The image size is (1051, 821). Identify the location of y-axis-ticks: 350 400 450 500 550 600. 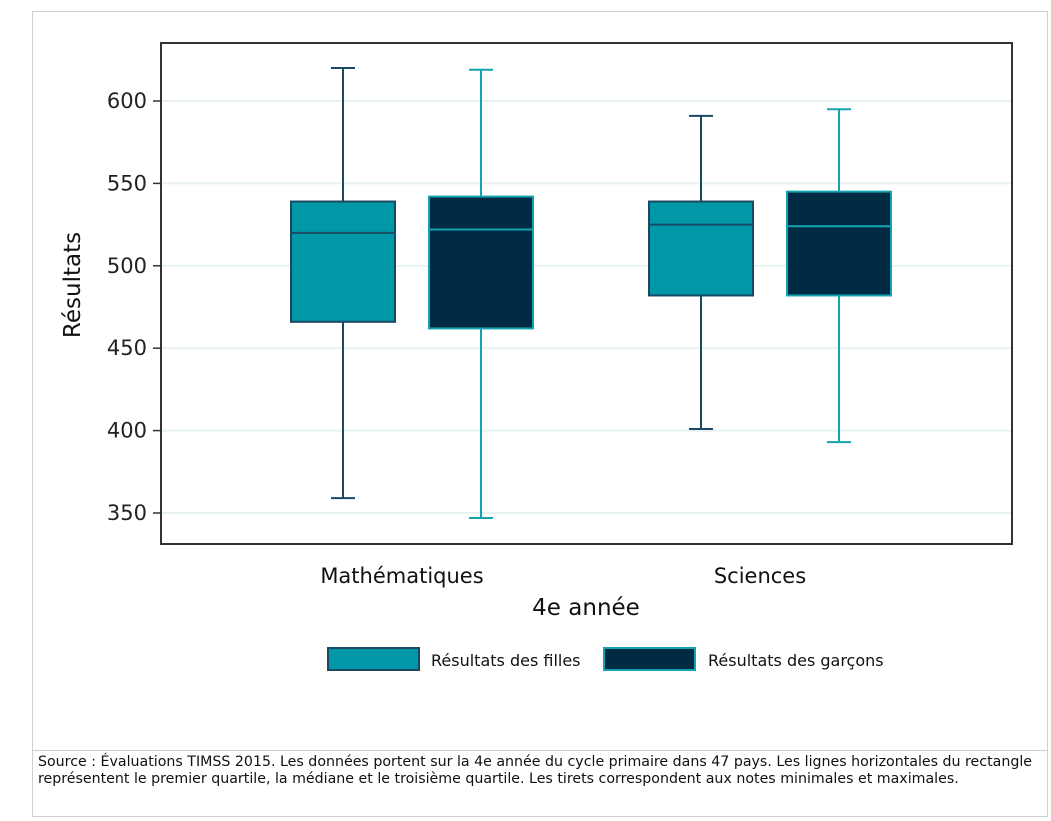
(134, 307).